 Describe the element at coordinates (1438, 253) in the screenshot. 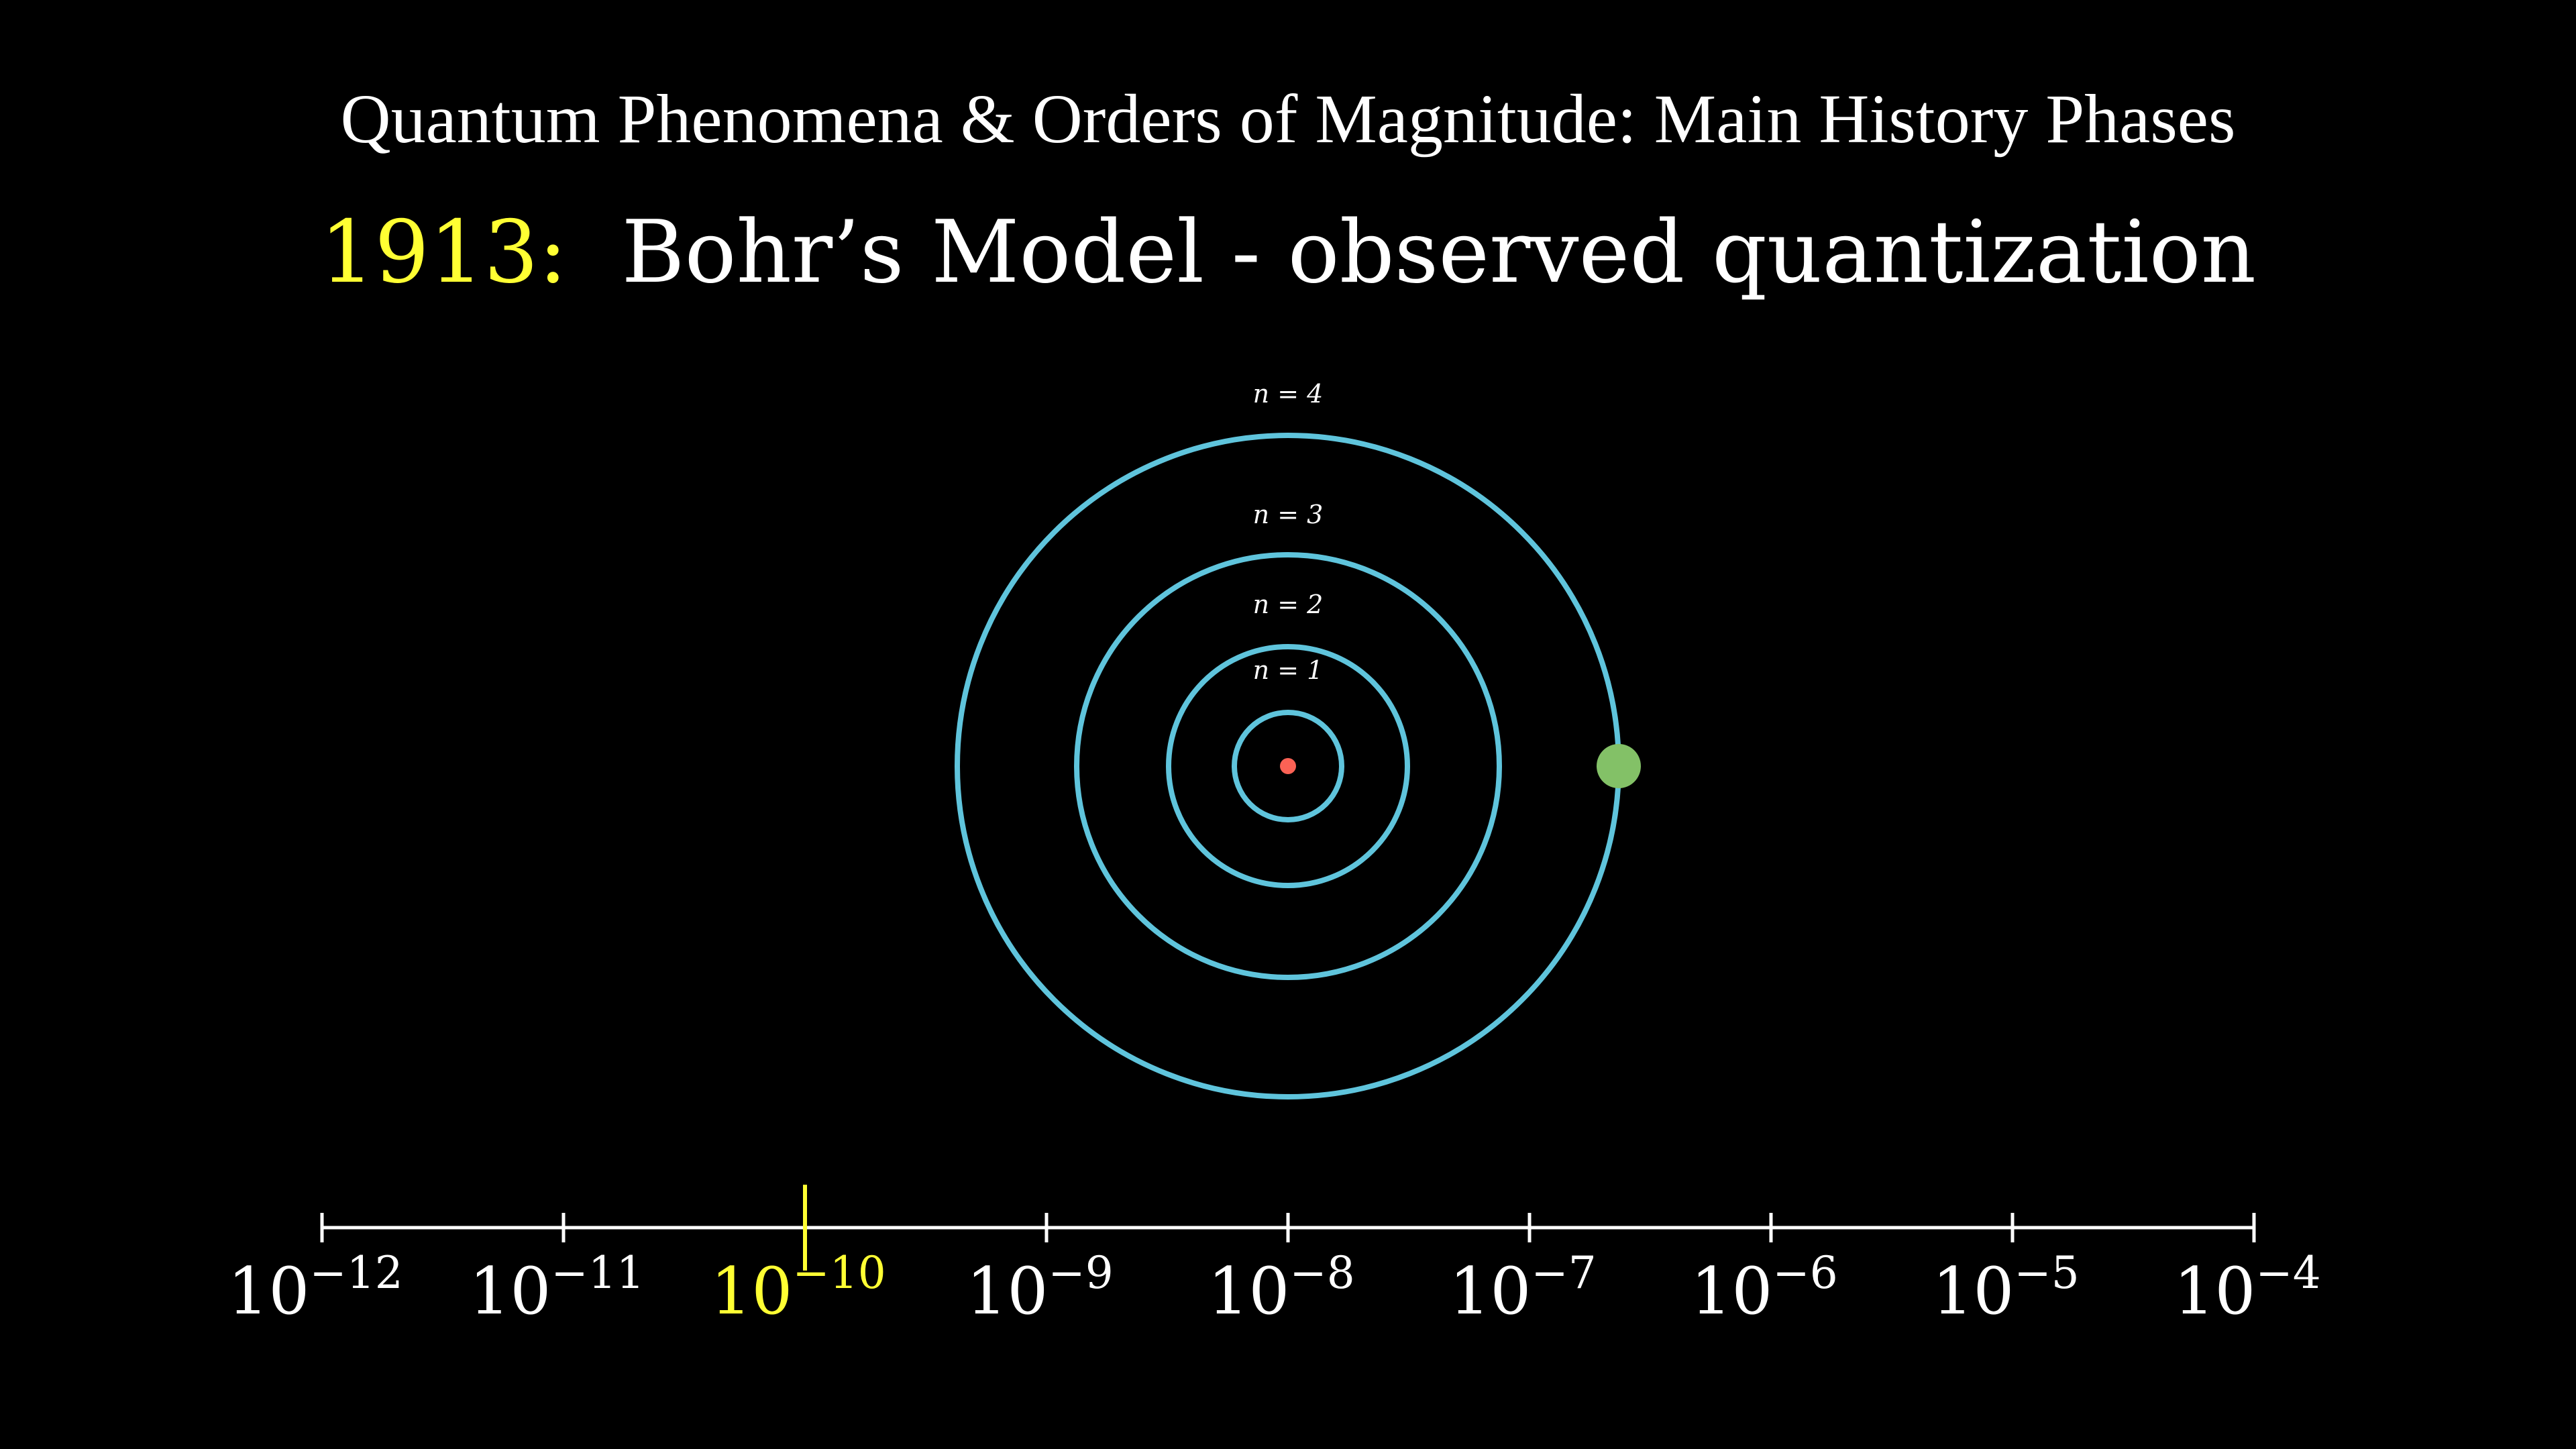

I see `subtitle-text: Bohr’s Model - observed quantization` at that location.